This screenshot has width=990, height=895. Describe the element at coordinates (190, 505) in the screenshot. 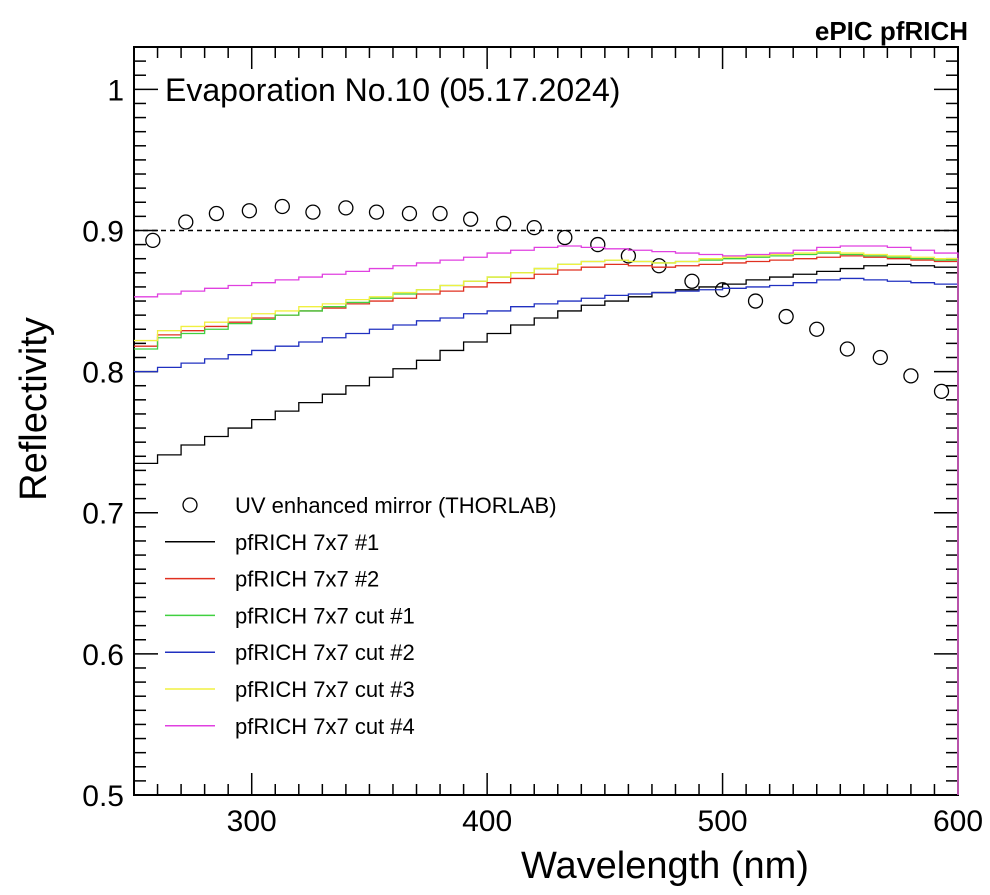

I see `legend-marker` at that location.